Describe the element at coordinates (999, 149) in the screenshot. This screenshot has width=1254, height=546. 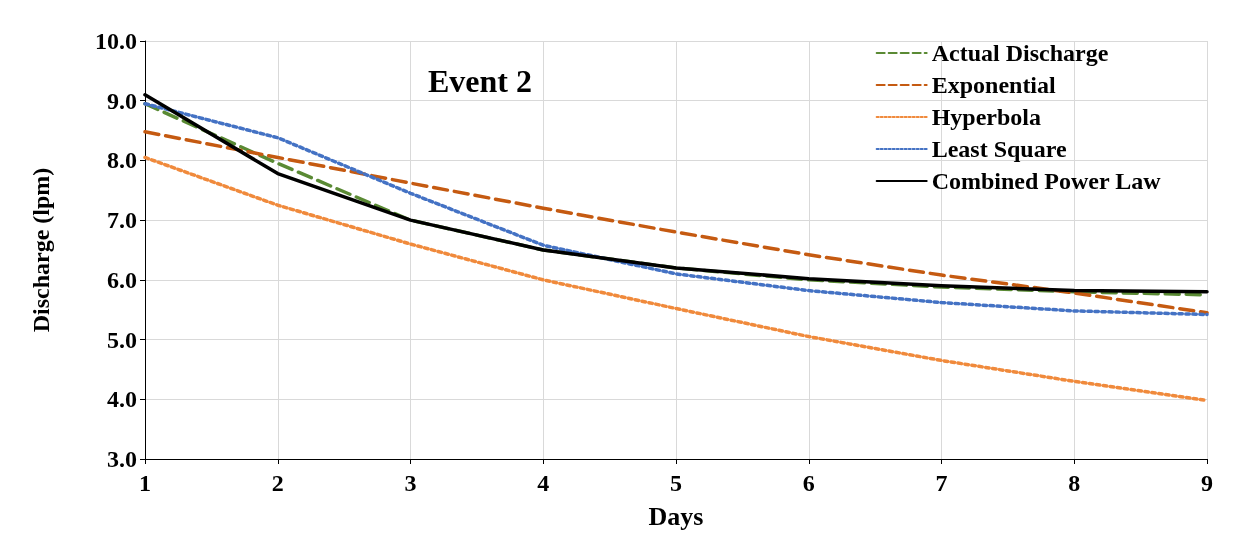
I see `legend-label: Least Square` at that location.